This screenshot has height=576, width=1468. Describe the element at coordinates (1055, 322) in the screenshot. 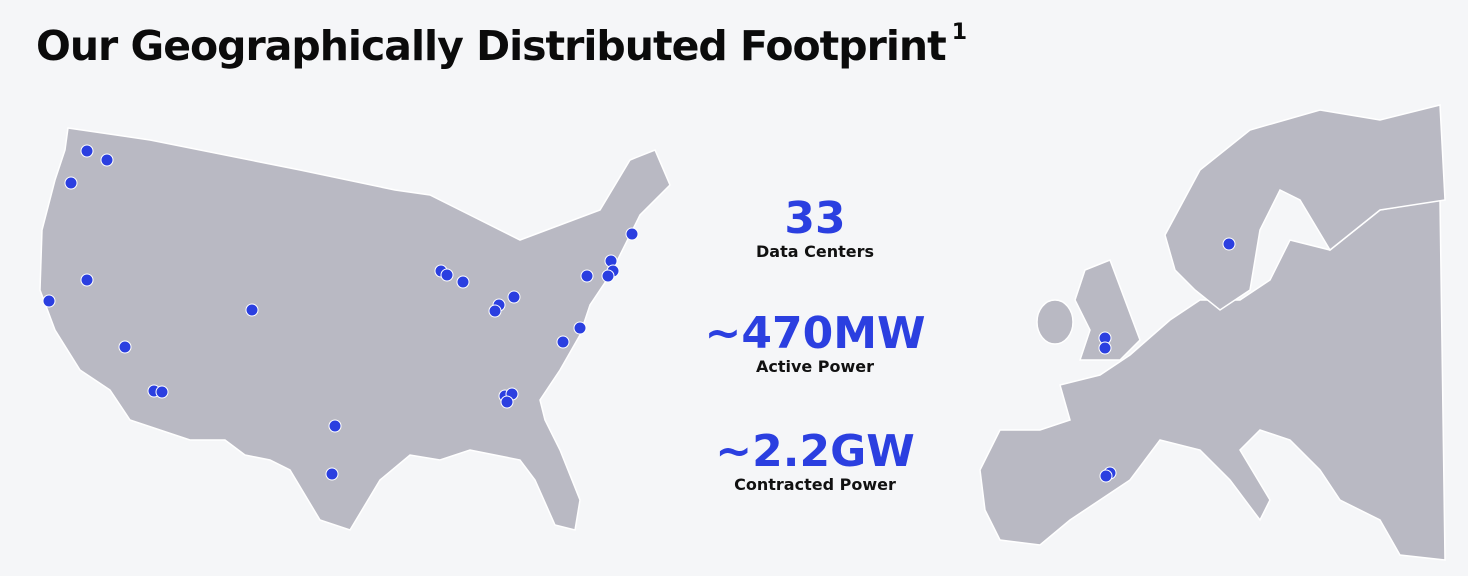

I see `ireland` at that location.